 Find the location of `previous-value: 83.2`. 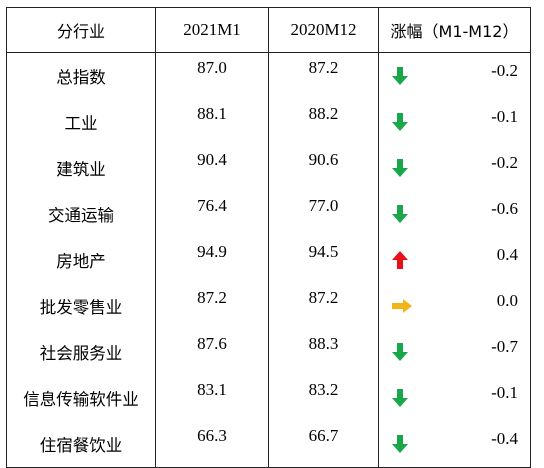

previous-value: 83.2 is located at coordinates (323, 398).